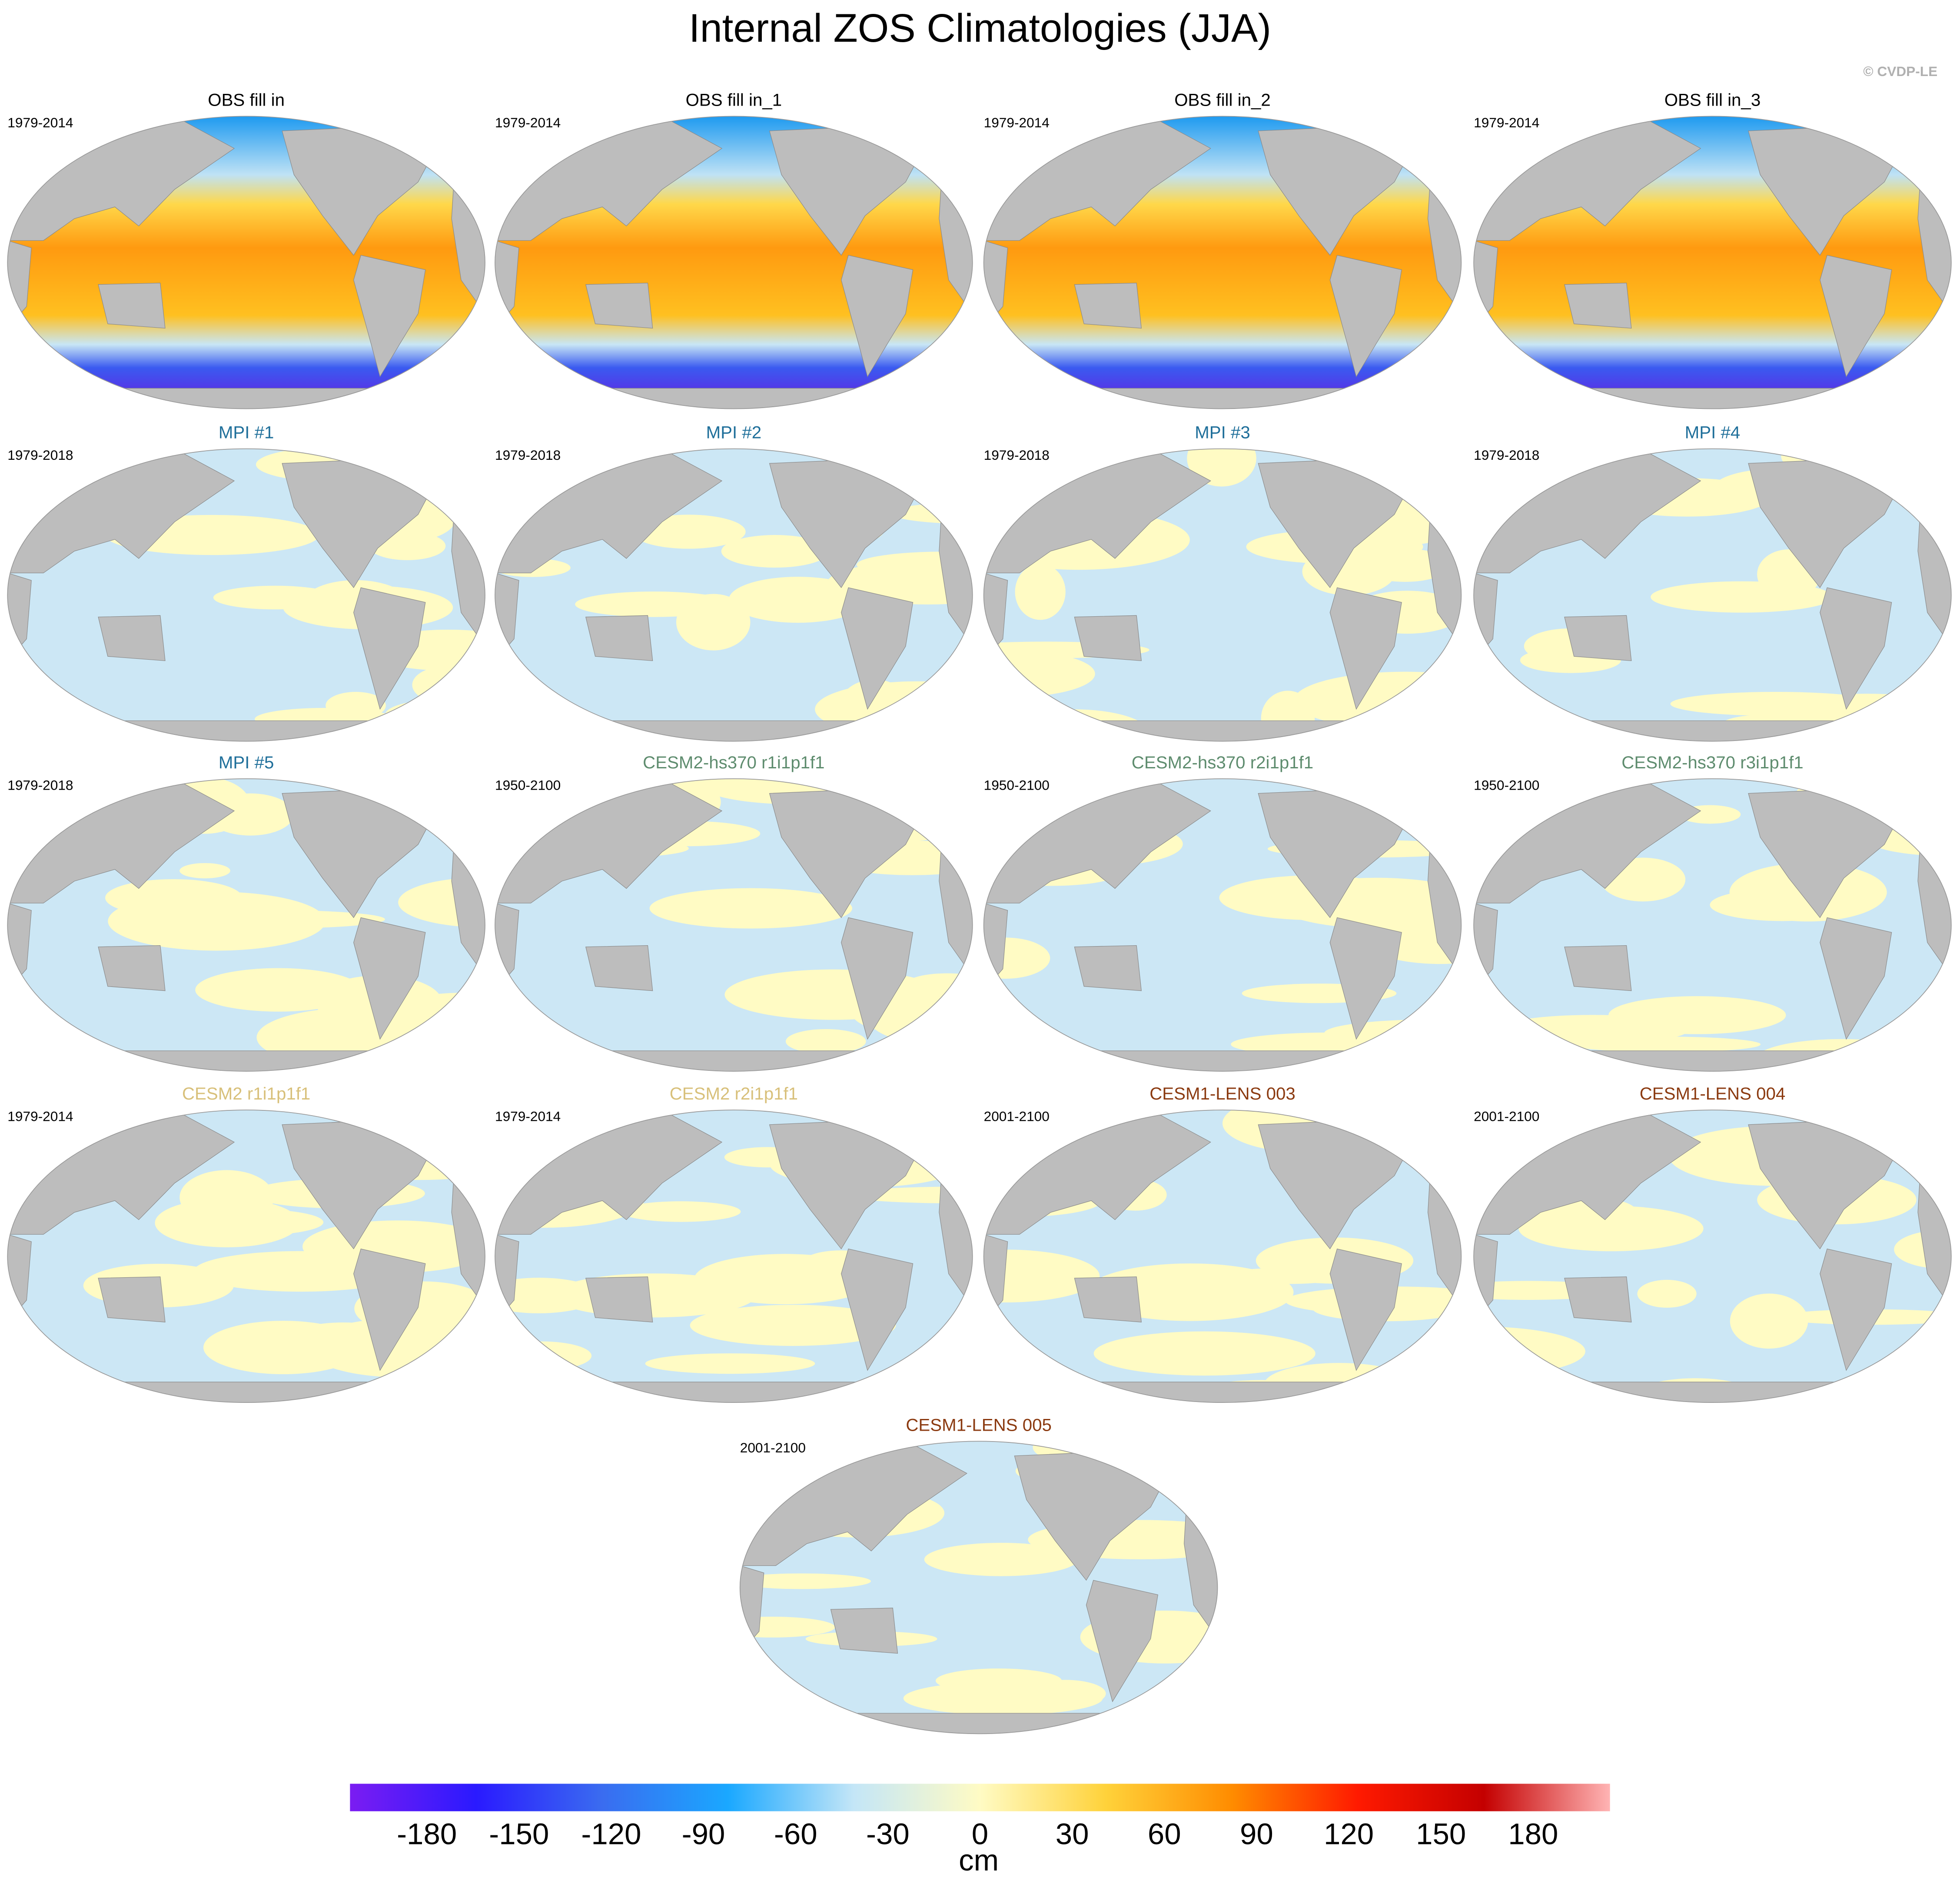 The image size is (1960, 1887). Describe the element at coordinates (519, 1834) in the screenshot. I see `colorbar-tick-label: -150` at that location.